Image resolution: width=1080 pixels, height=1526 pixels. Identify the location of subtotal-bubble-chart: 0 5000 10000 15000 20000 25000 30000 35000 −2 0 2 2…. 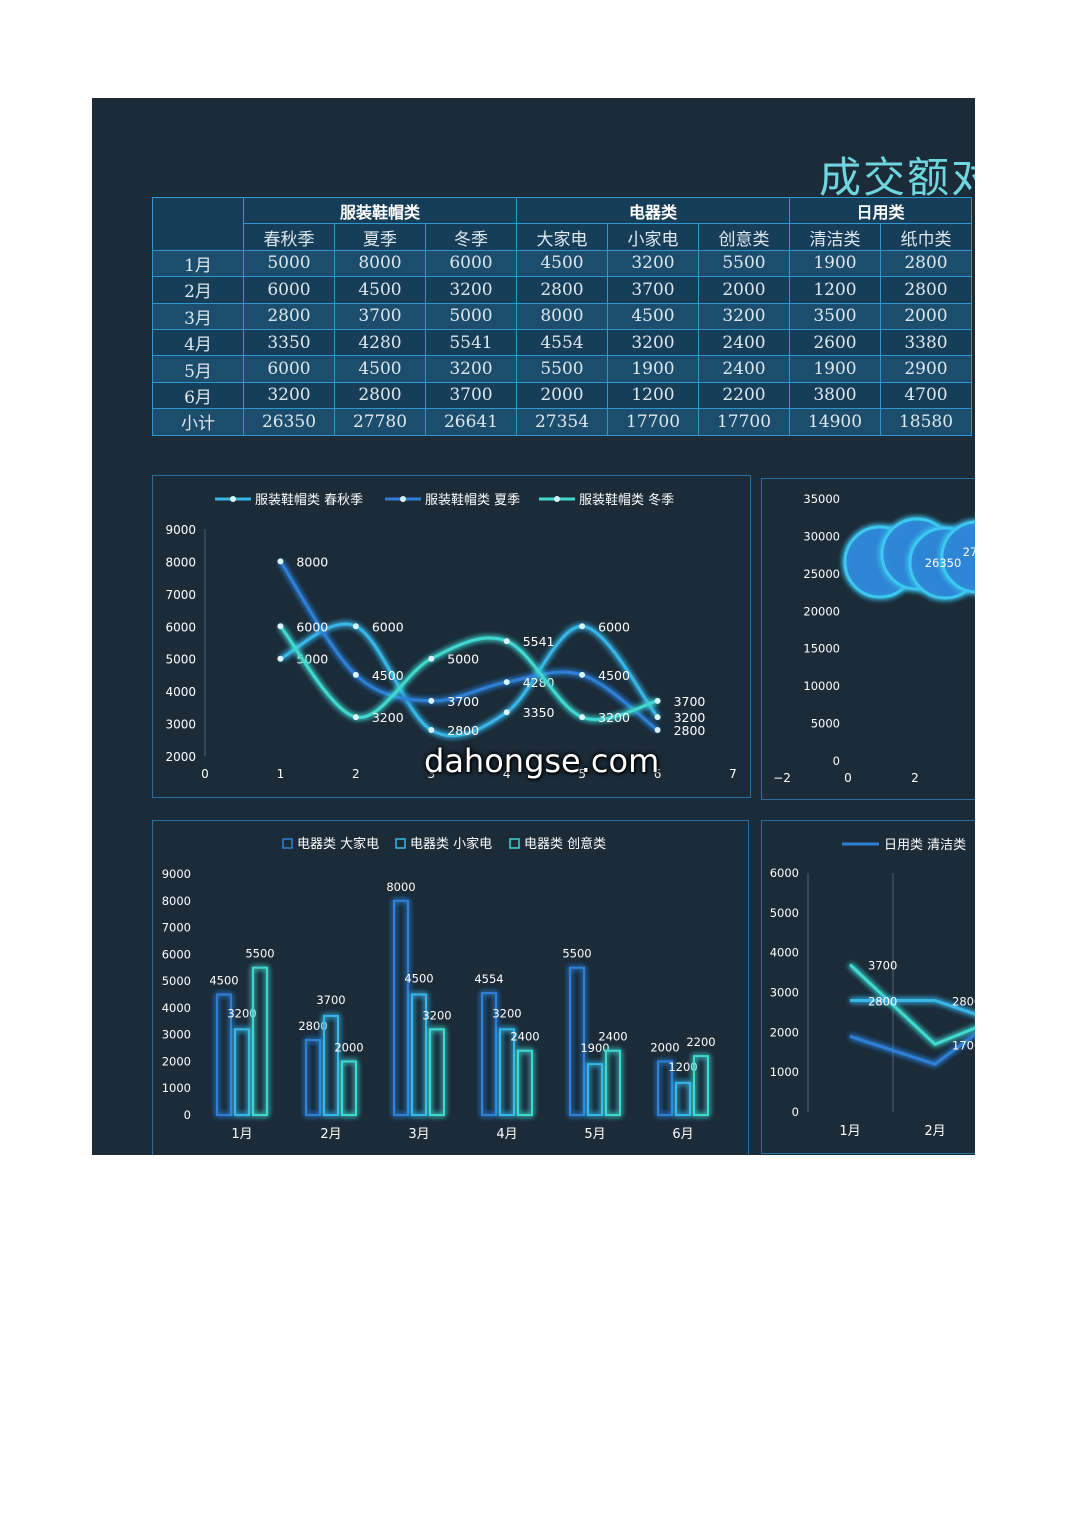
(868, 639).